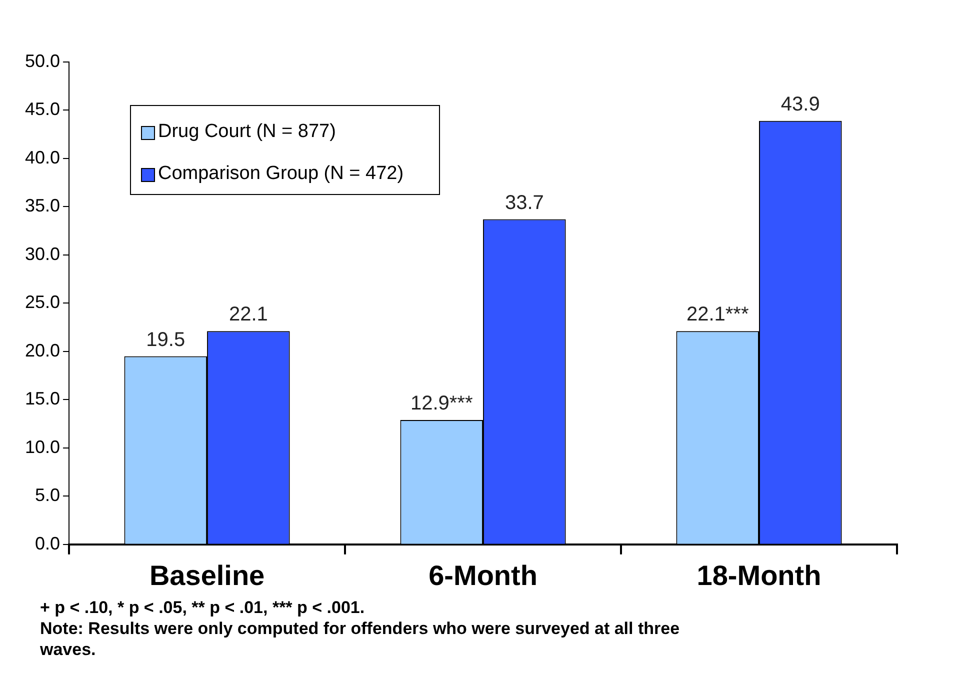 This screenshot has width=961, height=679. I want to click on y-tick-label: 30.0, so click(42, 254).